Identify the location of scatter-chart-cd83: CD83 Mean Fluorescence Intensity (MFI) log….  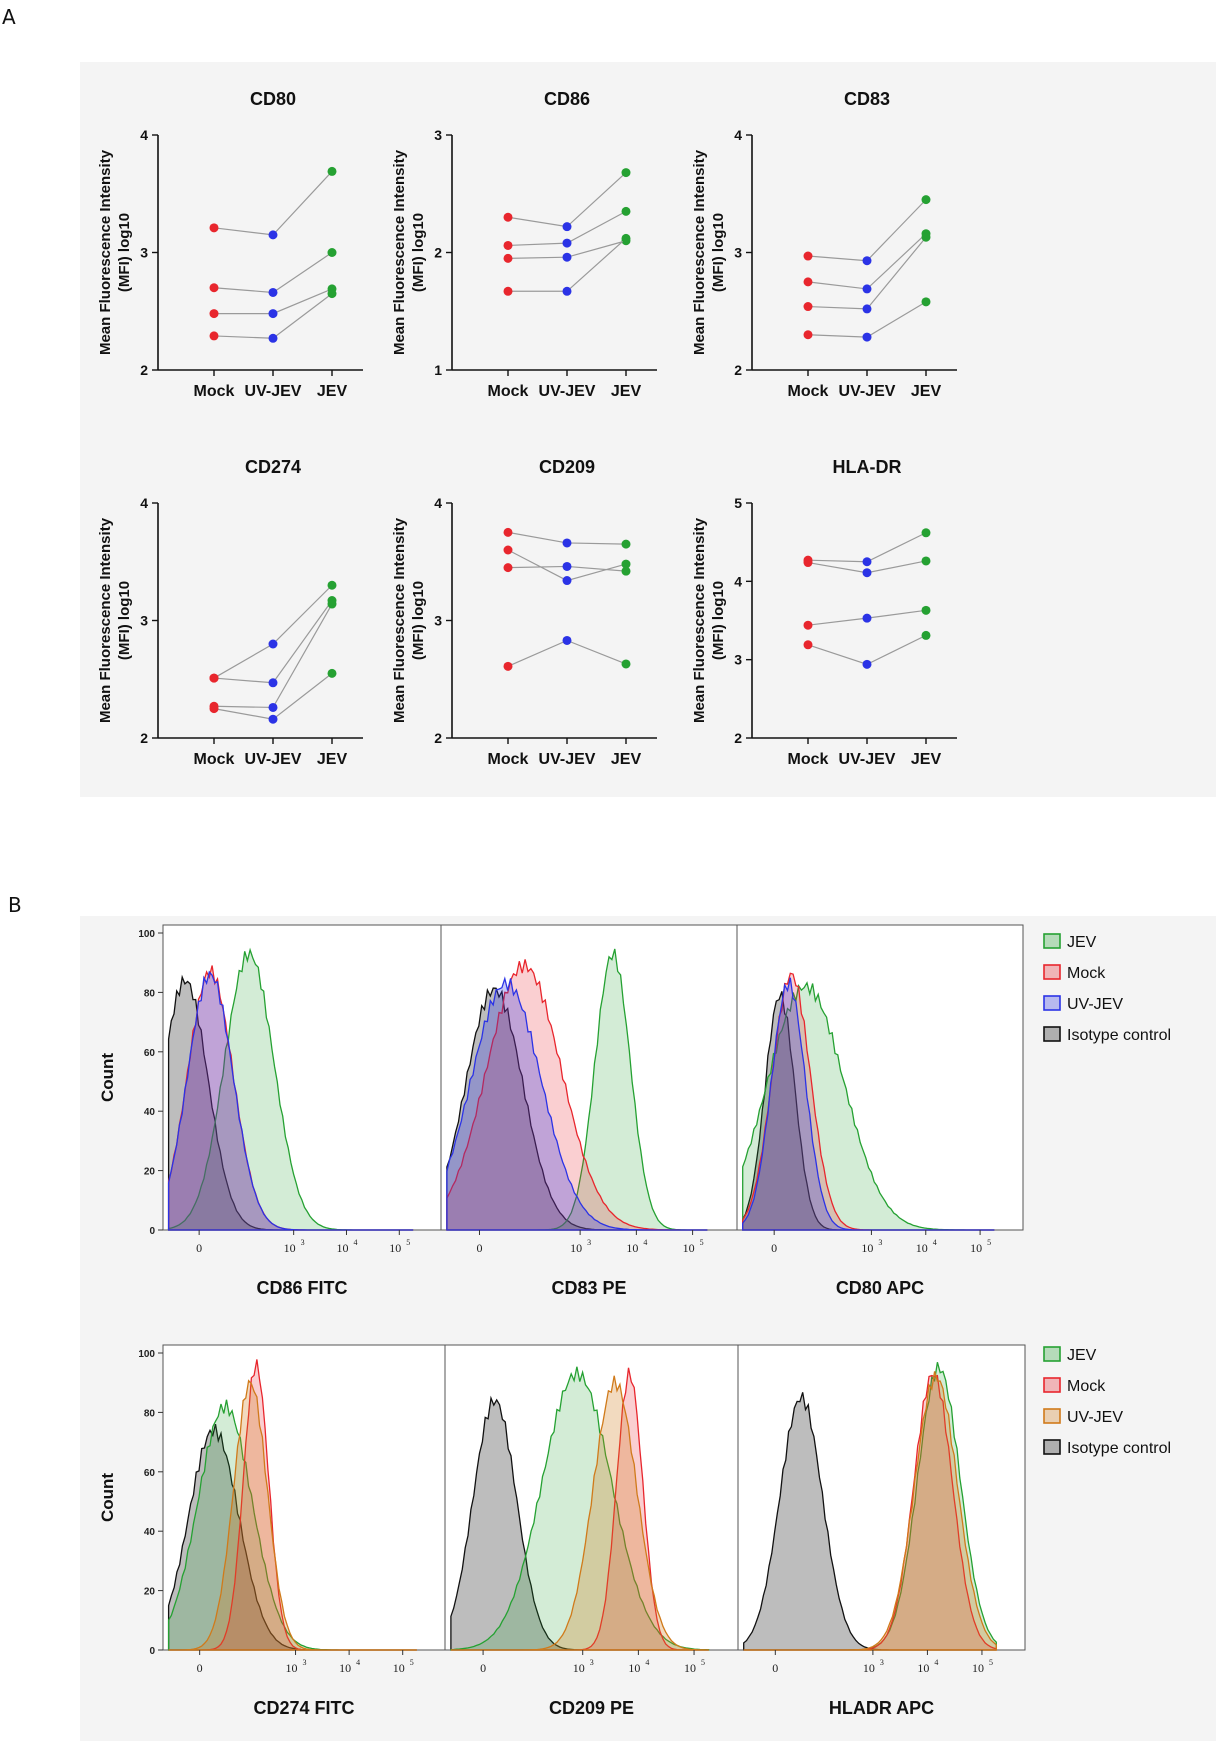
(824, 244).